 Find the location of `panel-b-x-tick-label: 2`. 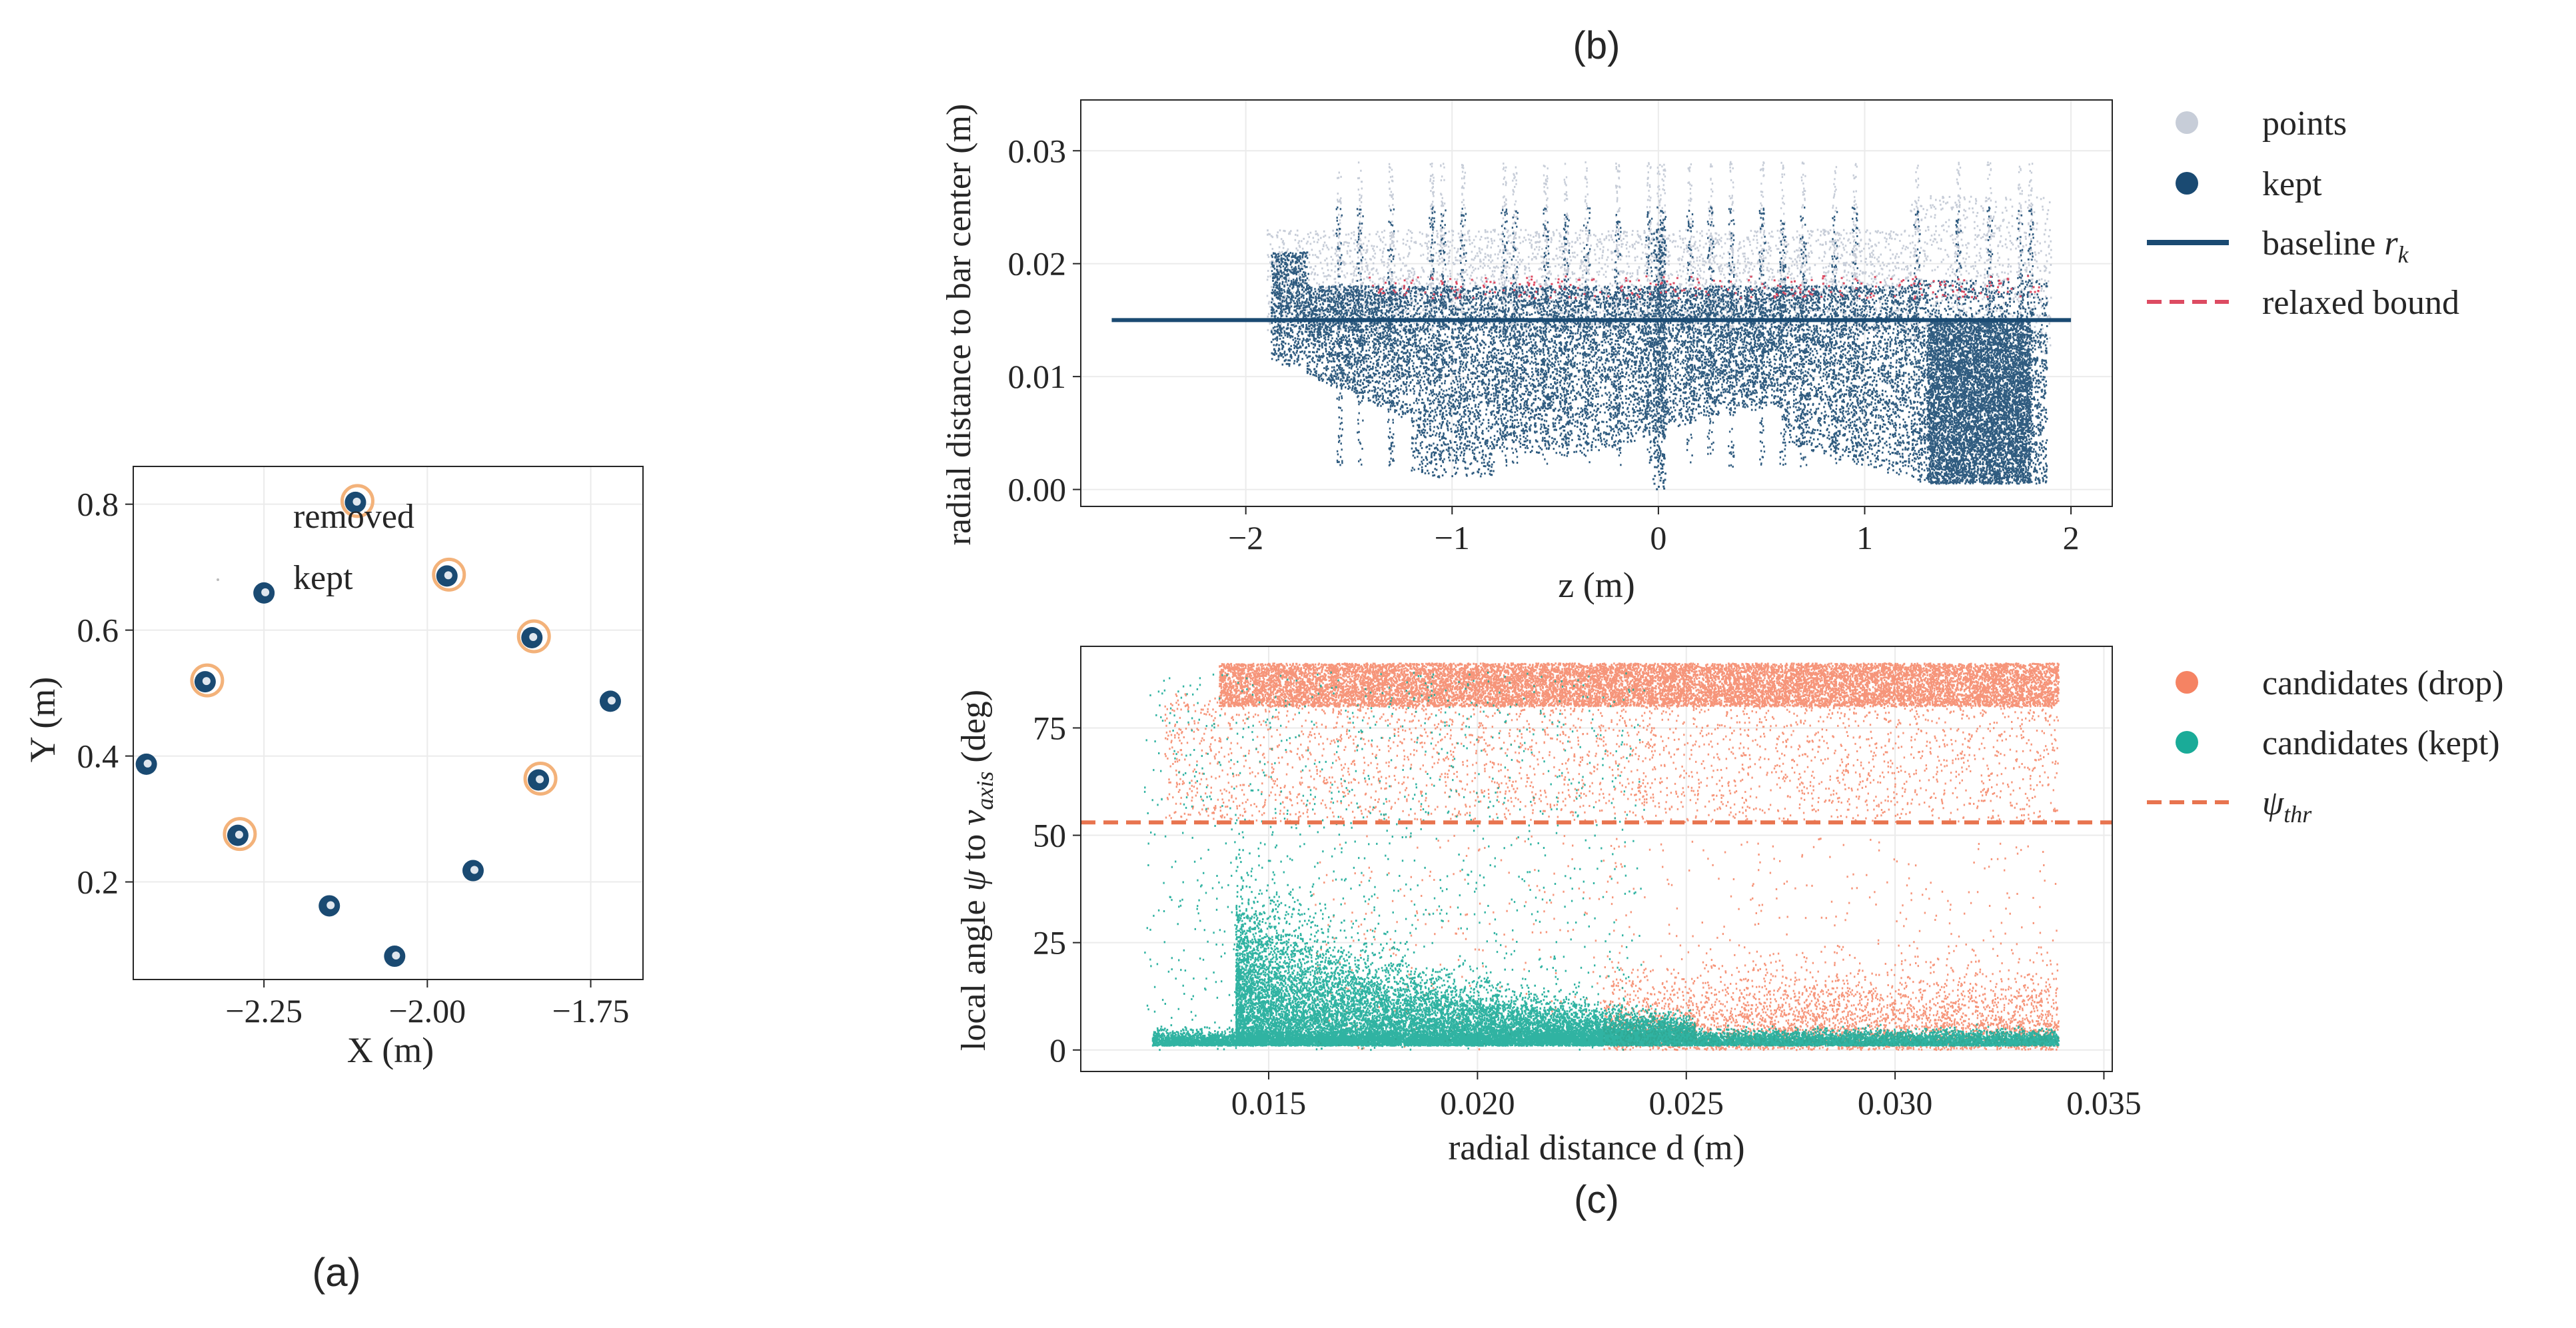

panel-b-x-tick-label: 2 is located at coordinates (2072, 537).